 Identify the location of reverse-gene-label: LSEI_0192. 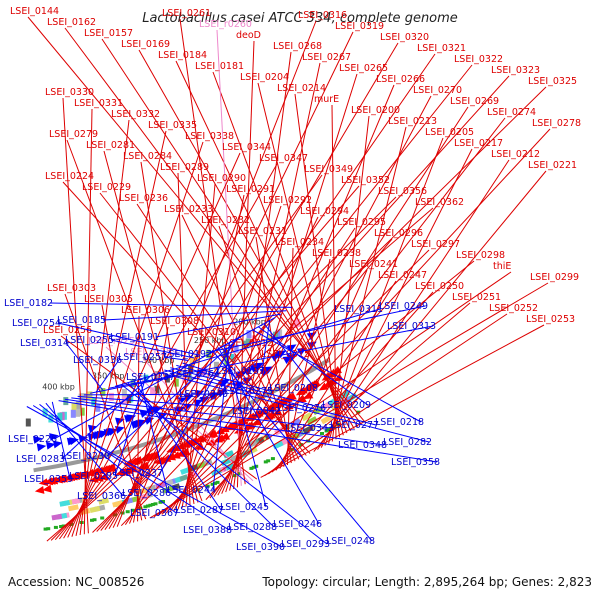
(187, 354).